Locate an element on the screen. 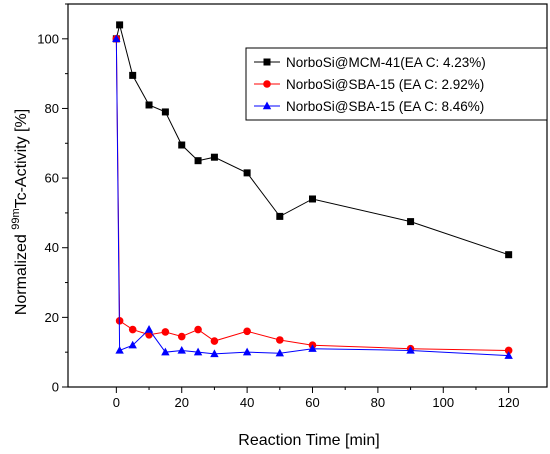 This screenshot has height=454, width=550. y-tick-label: 0 is located at coordinates (55, 387).